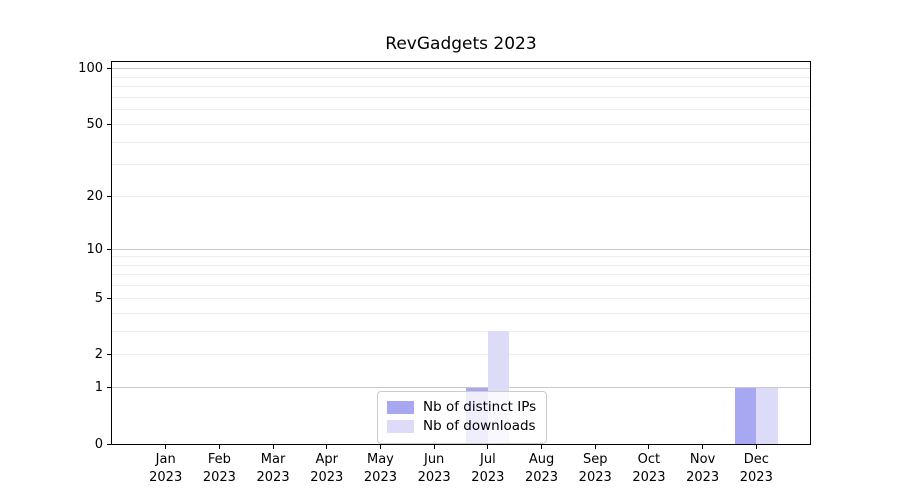 Image resolution: width=900 pixels, height=500 pixels. I want to click on x-tick-label: Oct 2023, so click(649, 468).